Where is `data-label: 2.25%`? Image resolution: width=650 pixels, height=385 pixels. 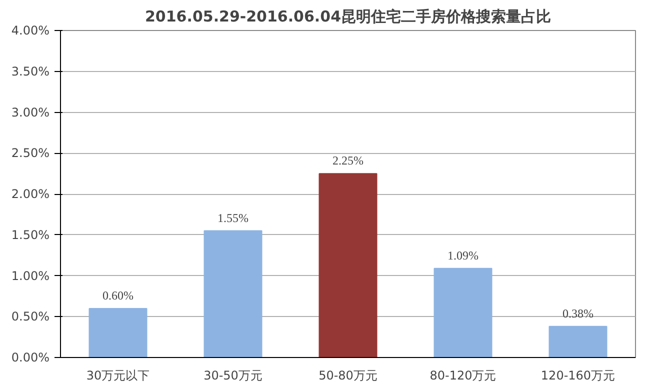 data-label: 2.25% is located at coordinates (348, 161).